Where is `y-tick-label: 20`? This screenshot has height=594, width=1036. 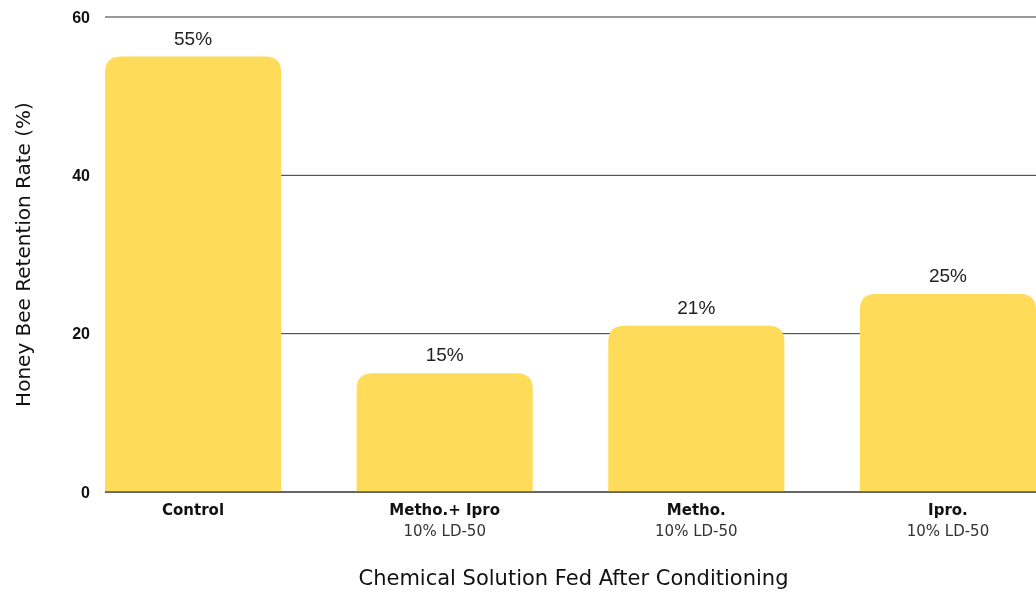 y-tick-label: 20 is located at coordinates (81, 334).